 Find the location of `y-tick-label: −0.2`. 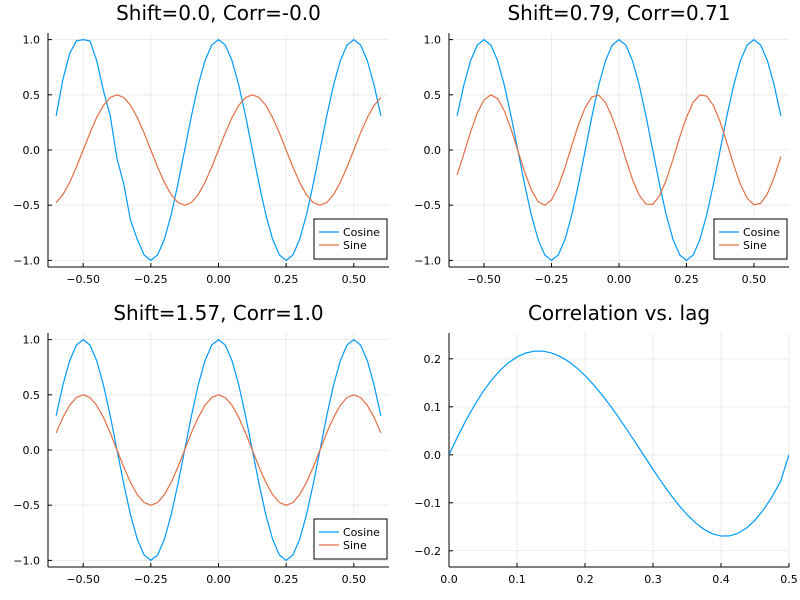

y-tick-label: −0.2 is located at coordinates (427, 551).